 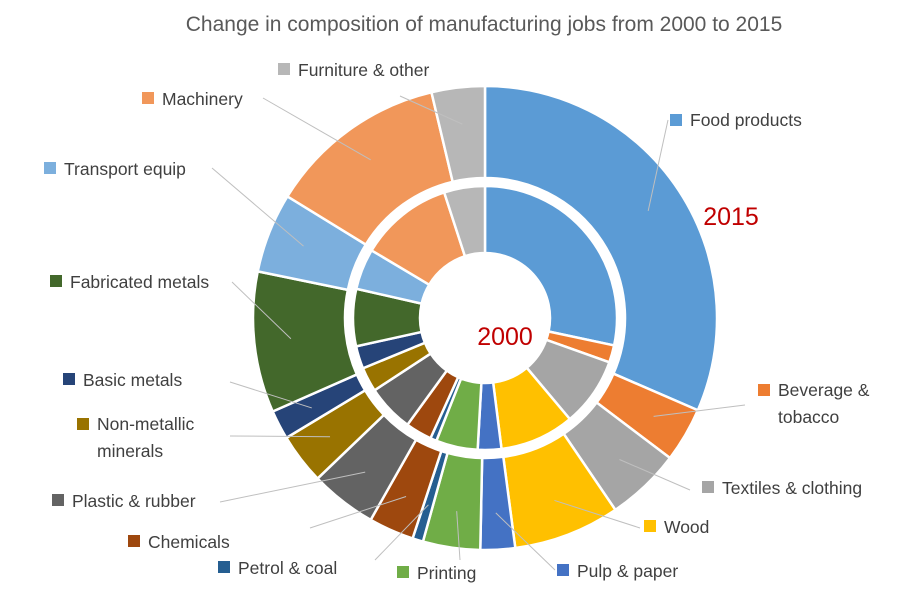 I want to click on legend-swatch-food-products, so click(x=676, y=120).